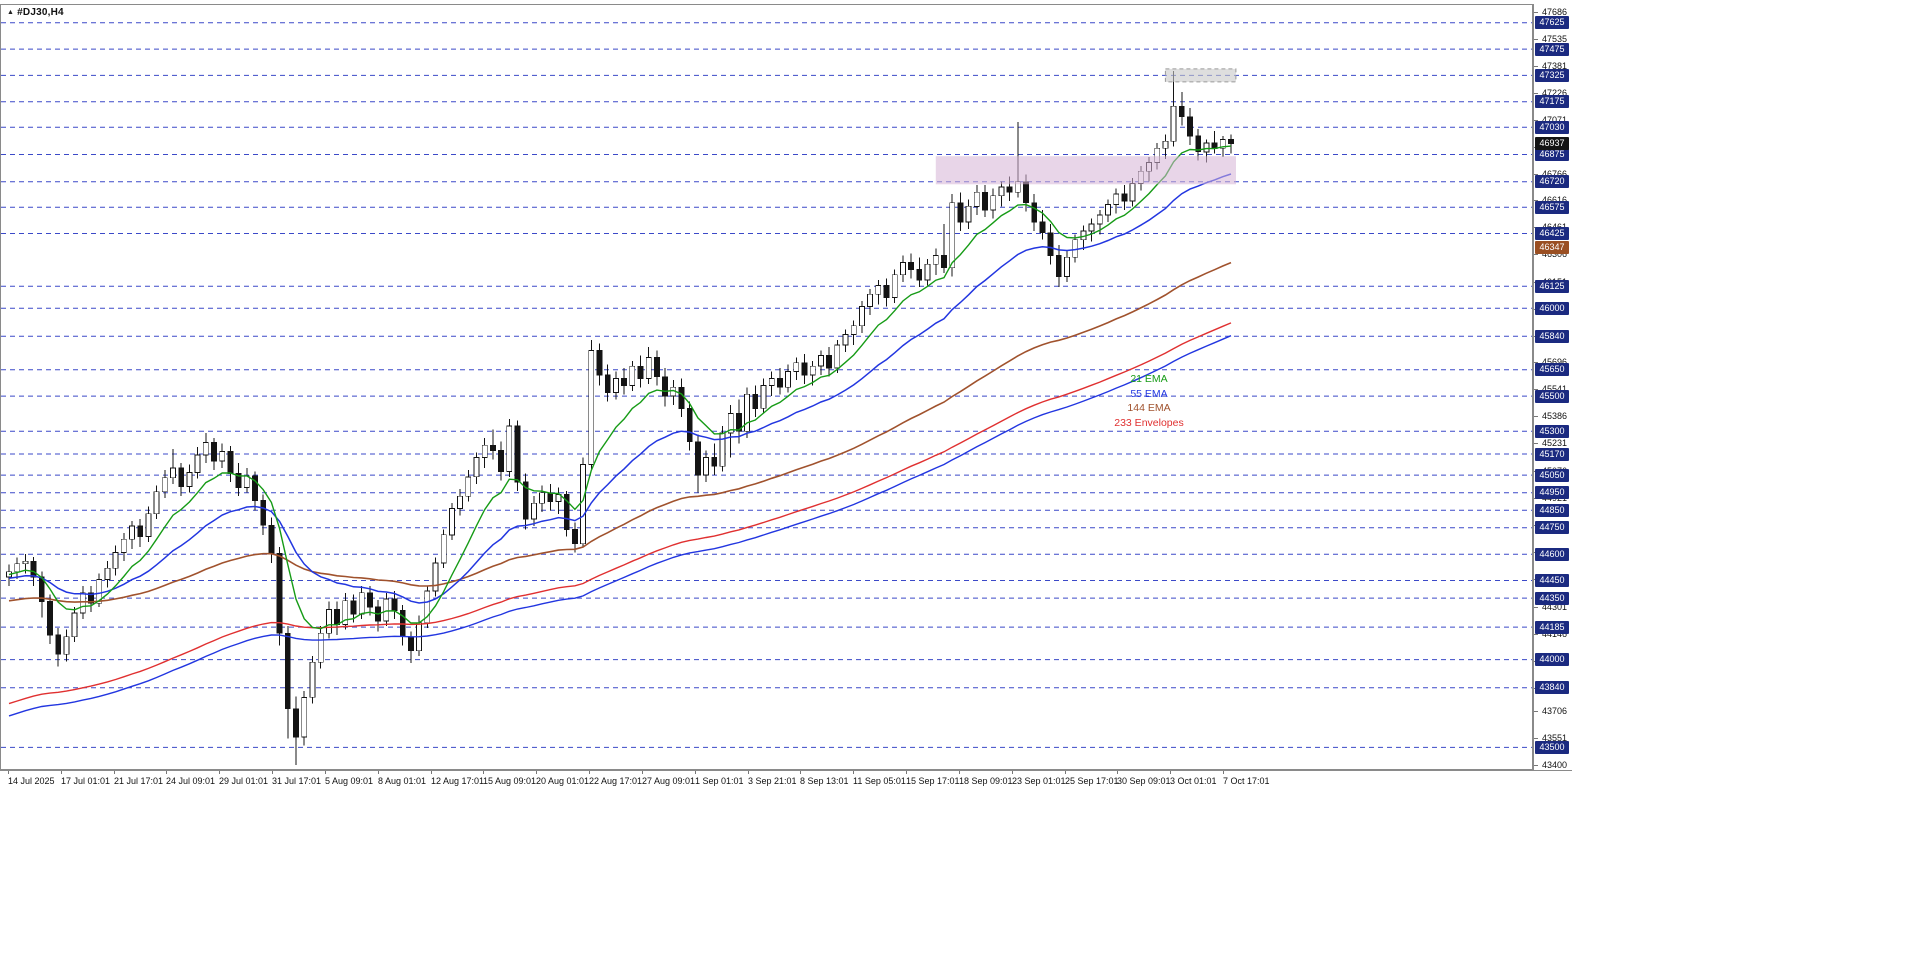 This screenshot has width=1916, height=963. I want to click on time-axis-label: 30 Sep 09:01, so click(1144, 781).